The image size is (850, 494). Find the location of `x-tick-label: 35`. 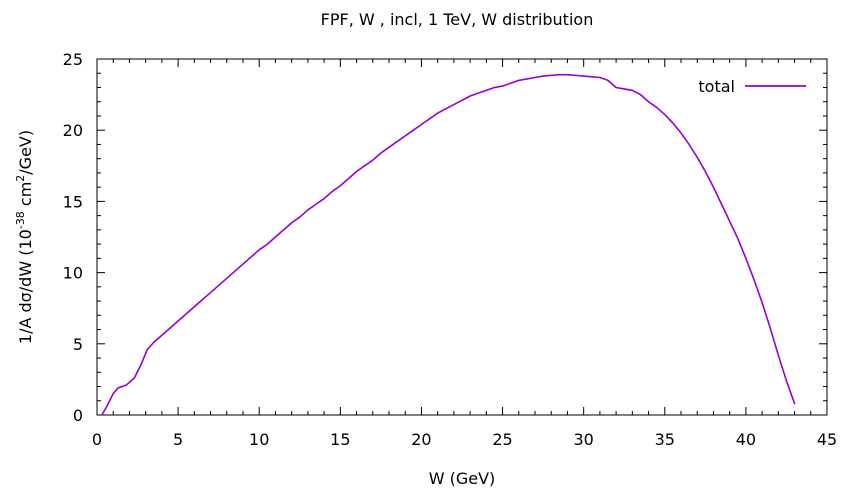

x-tick-label: 35 is located at coordinates (665, 439).